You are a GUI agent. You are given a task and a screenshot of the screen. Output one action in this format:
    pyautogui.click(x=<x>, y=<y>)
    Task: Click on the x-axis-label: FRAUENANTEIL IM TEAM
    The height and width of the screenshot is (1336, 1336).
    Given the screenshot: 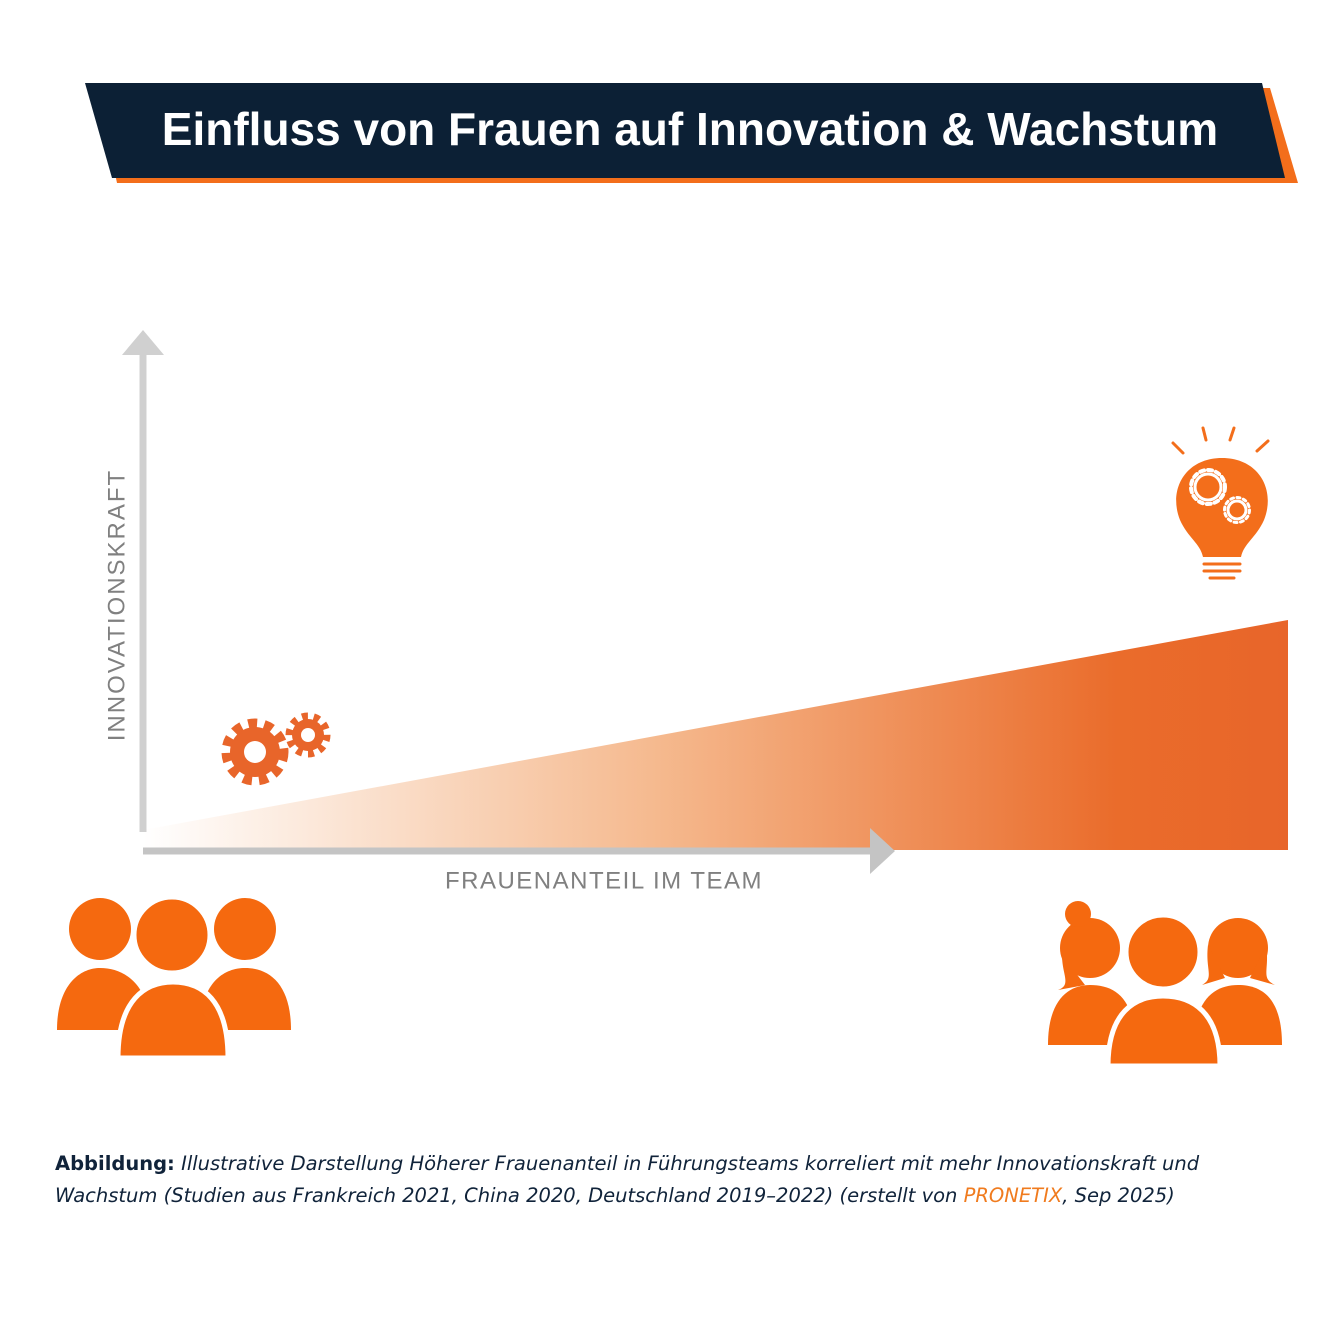 What is the action you would take?
    pyautogui.click(x=604, y=880)
    